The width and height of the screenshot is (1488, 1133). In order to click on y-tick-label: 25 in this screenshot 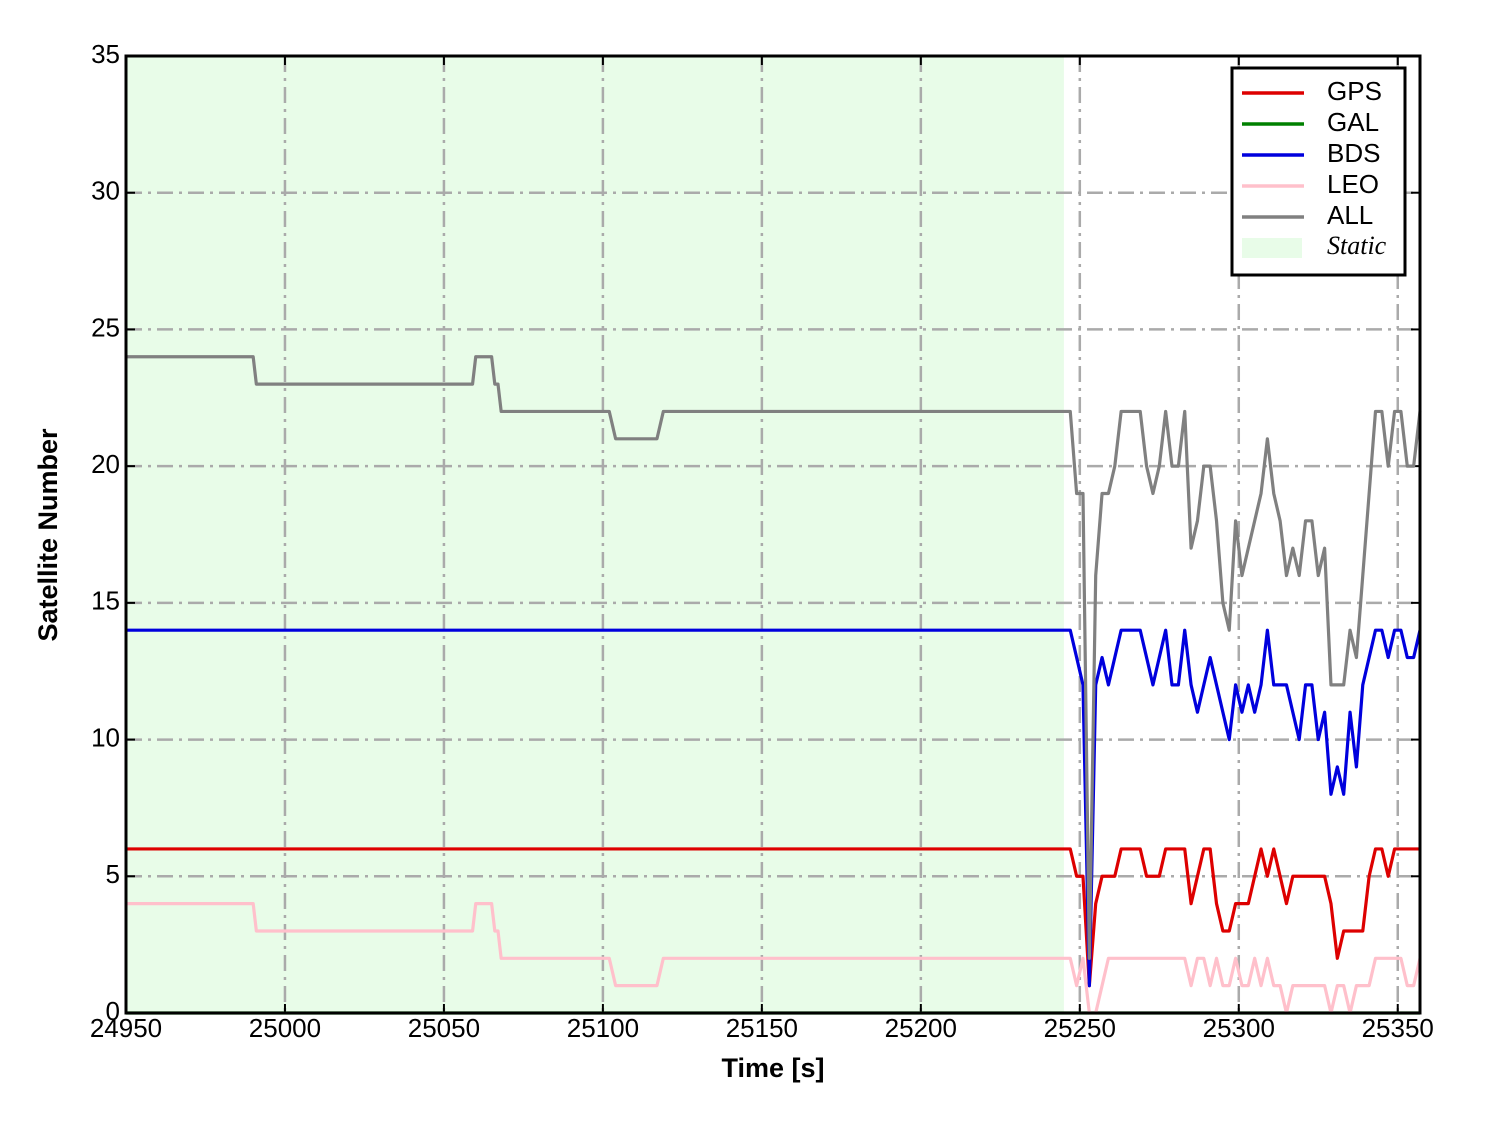, I will do `click(105, 327)`.